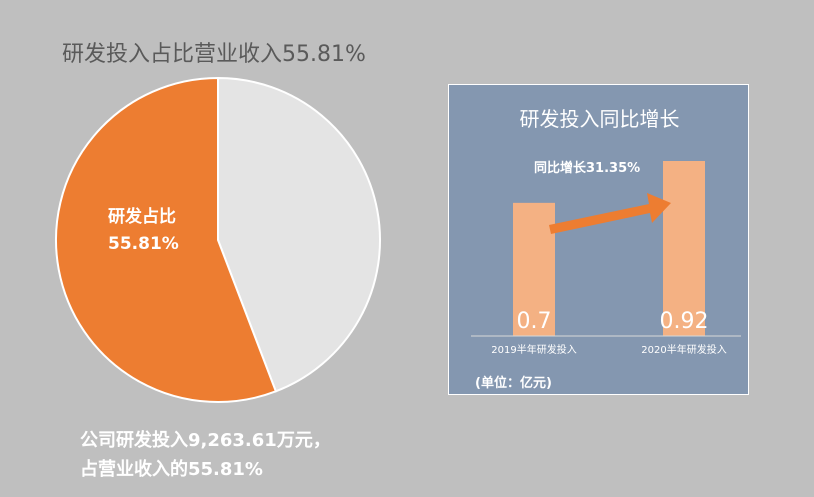 The height and width of the screenshot is (497, 814). Describe the element at coordinates (610, 213) in the screenshot. I see `growth-arrow` at that location.